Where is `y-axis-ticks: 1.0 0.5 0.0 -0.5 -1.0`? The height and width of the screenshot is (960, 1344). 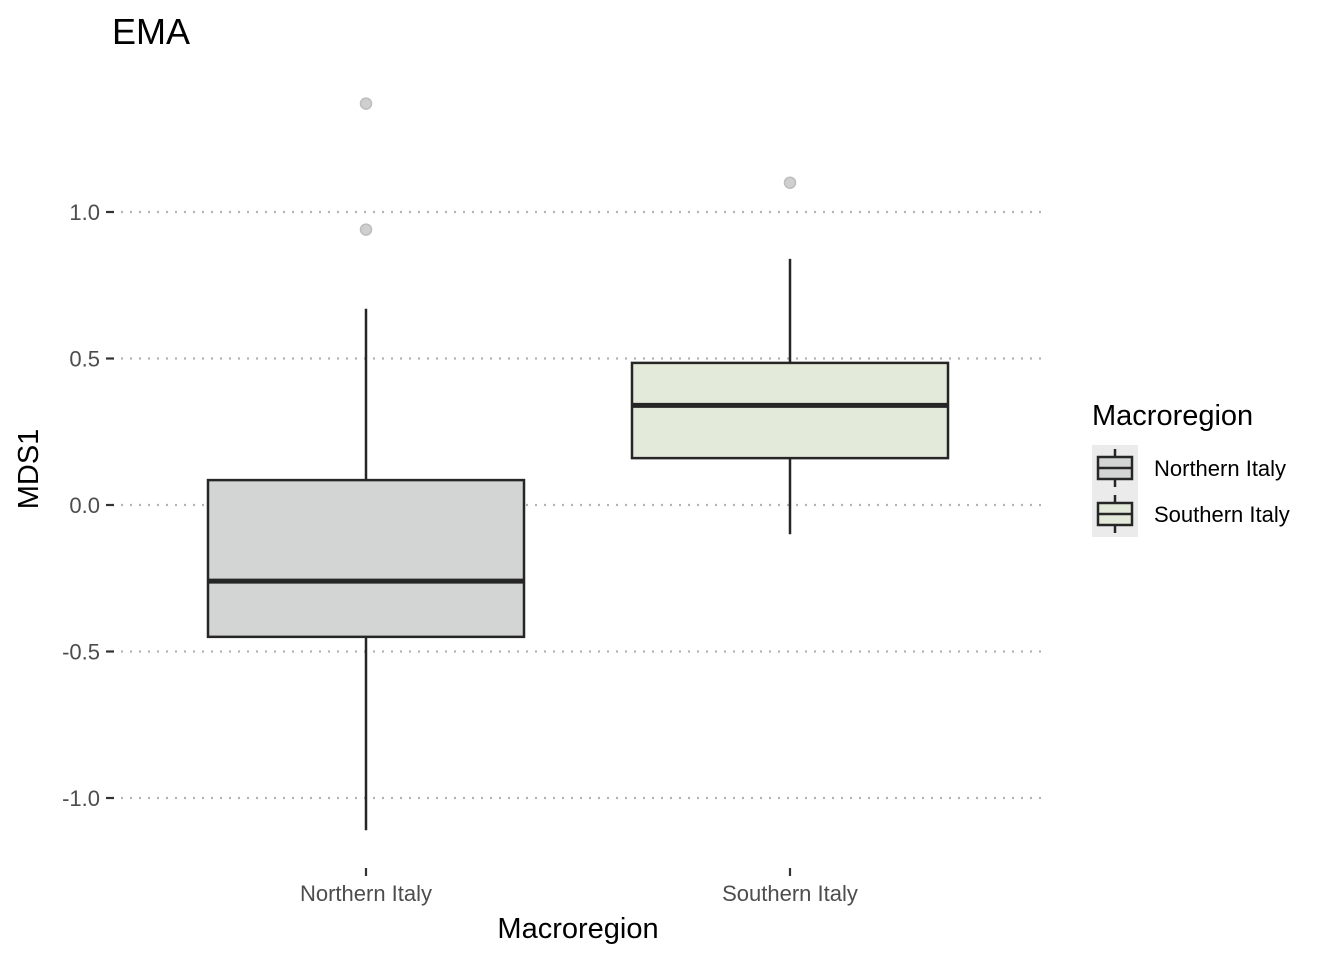 y-axis-ticks: 1.0 0.5 0.0 -0.5 -1.0 is located at coordinates (88, 505).